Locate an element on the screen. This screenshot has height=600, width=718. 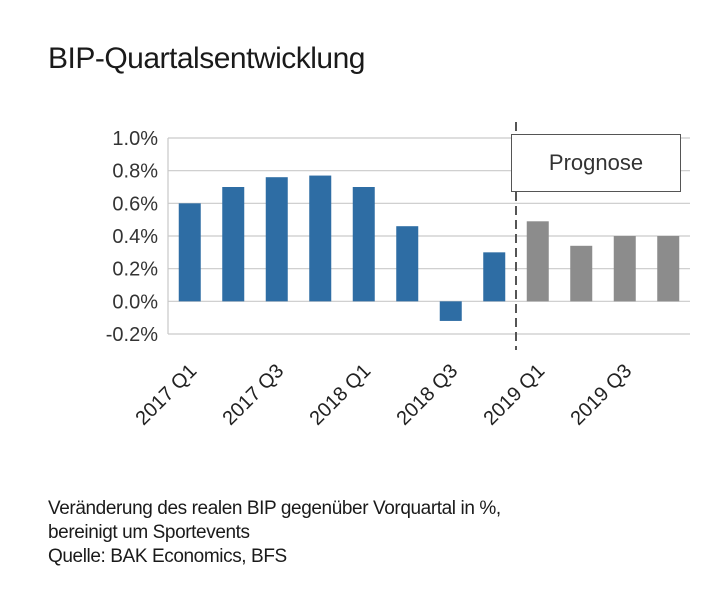
x-tick-label: 2018 Q1 is located at coordinates (340, 395).